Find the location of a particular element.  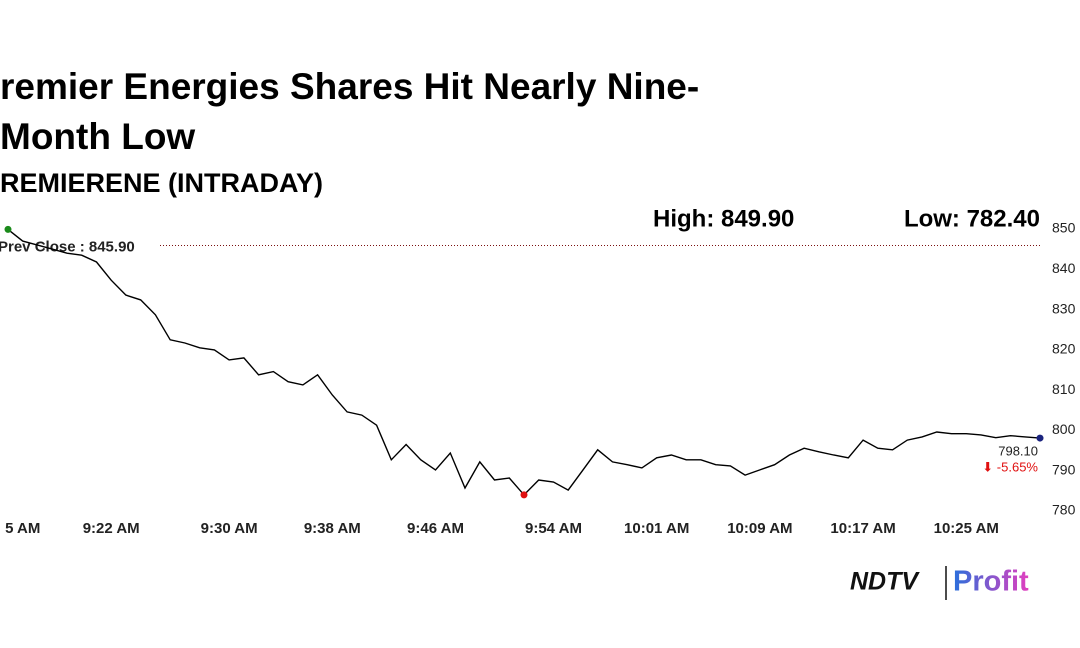

x-tick-label: 10:09 AM is located at coordinates (759, 528).